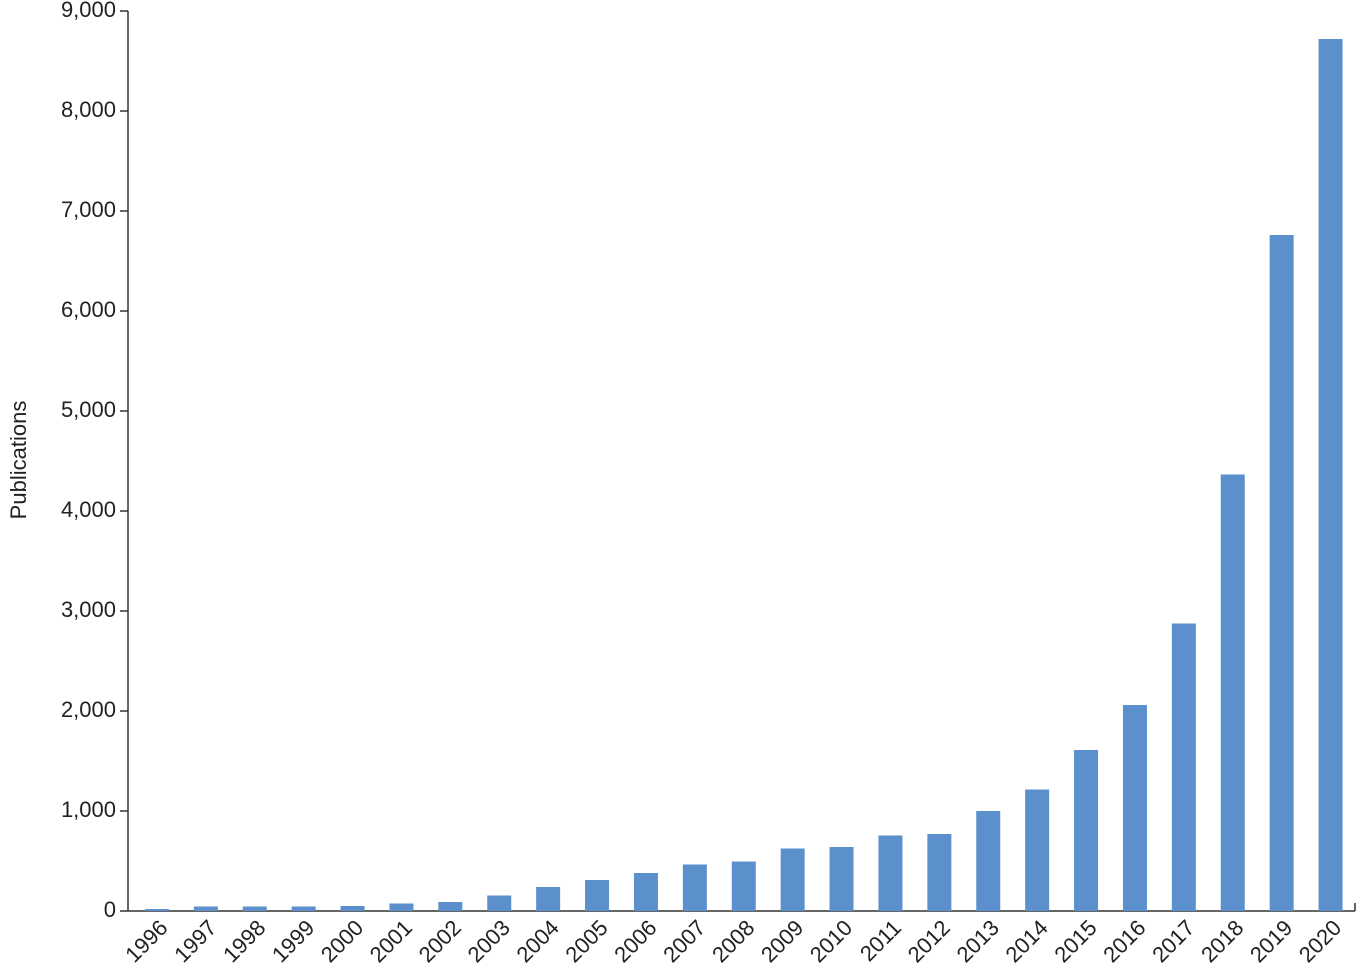 This screenshot has width=1358, height=976. Describe the element at coordinates (489, 941) in the screenshot. I see `x-tick-label: 2003` at that location.